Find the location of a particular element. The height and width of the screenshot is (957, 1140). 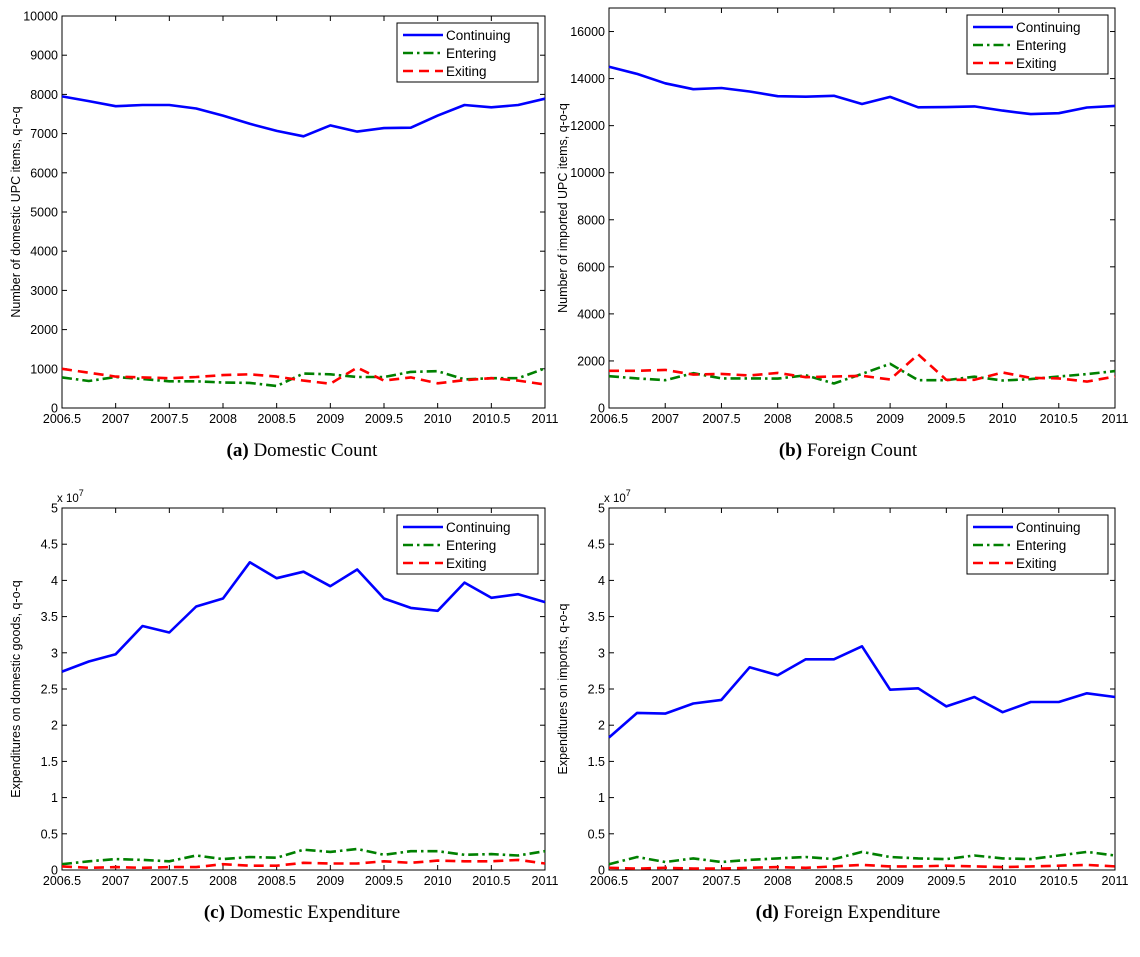

y-tick-label: 9000 is located at coordinates (44, 56).